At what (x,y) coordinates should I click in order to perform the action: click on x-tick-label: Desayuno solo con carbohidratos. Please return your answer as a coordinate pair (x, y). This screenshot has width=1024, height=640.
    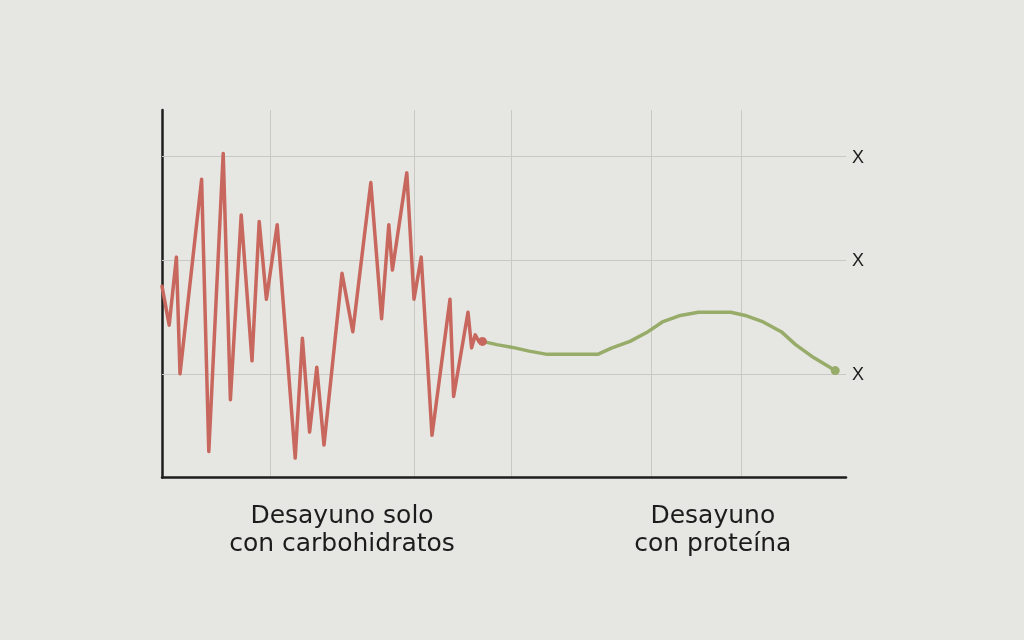
    Looking at the image, I should click on (342, 528).